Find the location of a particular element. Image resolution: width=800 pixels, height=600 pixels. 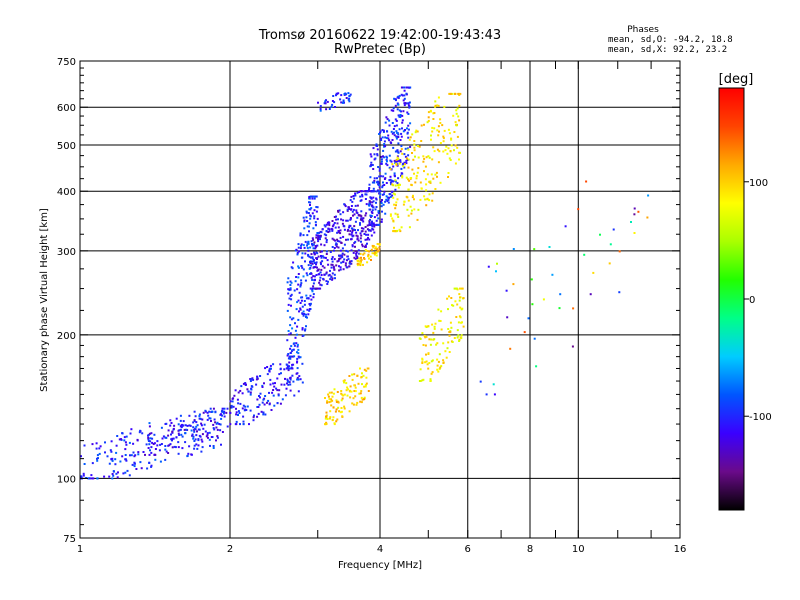

chart-title: Tromsø 20160622 19:42:00-19:43:43 is located at coordinates (379, 35).